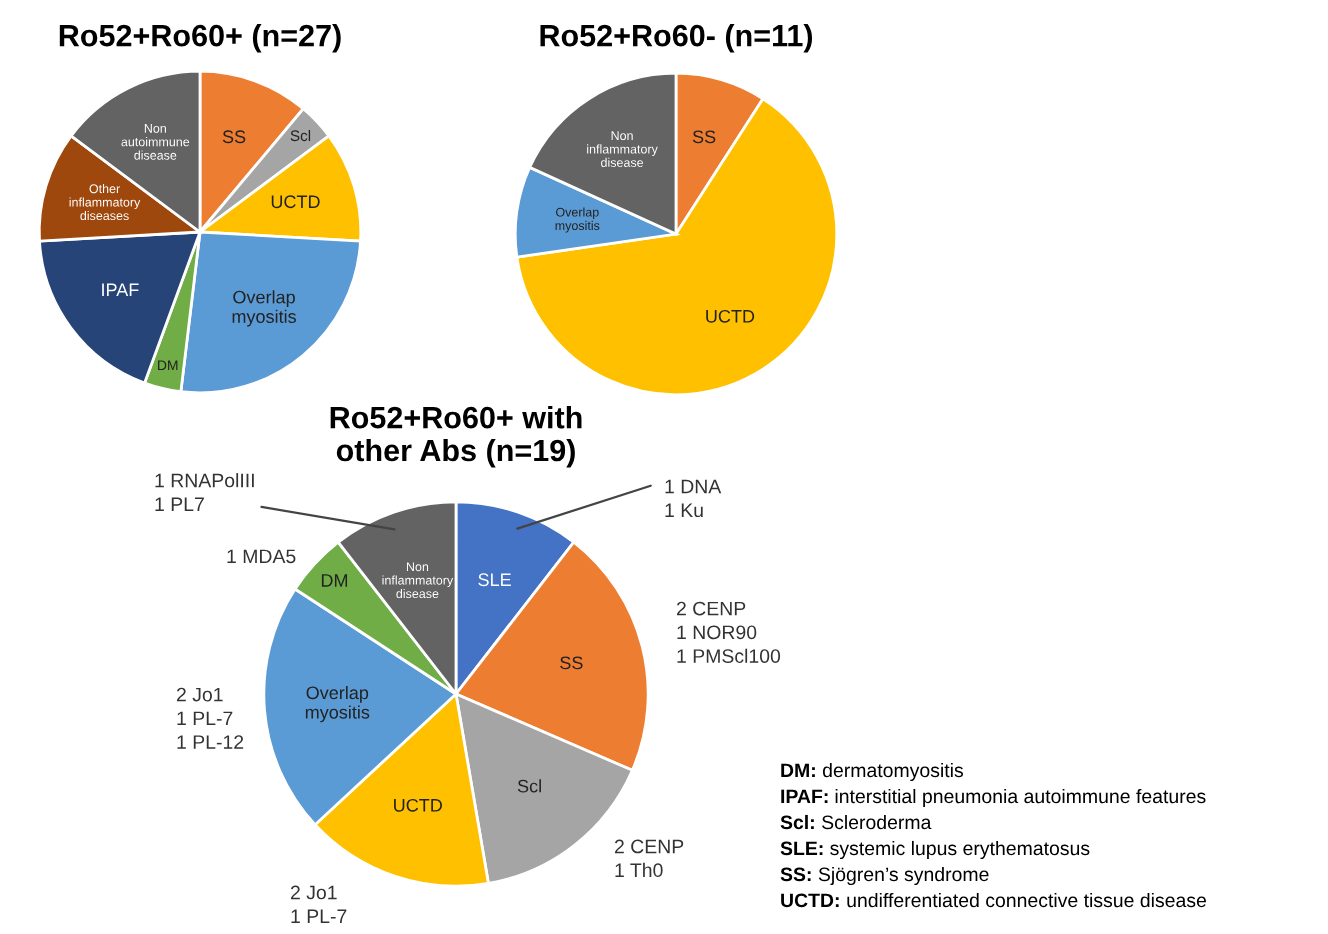  Describe the element at coordinates (456, 437) in the screenshot. I see `chart-title: Ro52+Ro60+ with other Abs (n=19)` at that location.